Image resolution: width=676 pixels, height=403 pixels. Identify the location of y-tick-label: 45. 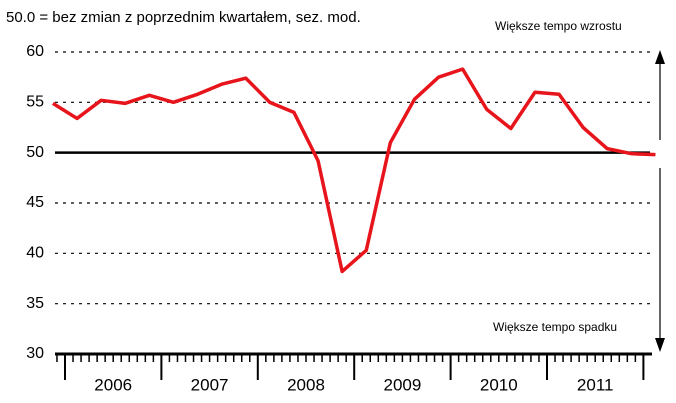
(35, 202).